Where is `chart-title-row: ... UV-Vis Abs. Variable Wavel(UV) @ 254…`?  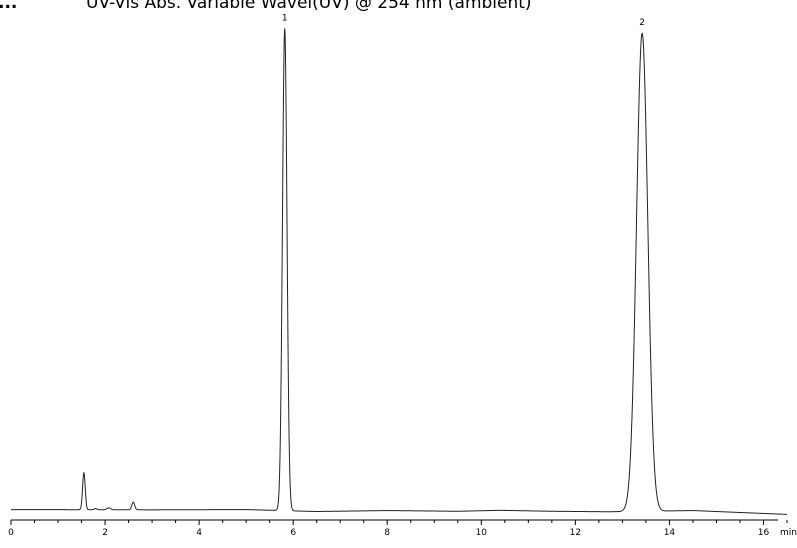 chart-title-row: ... UV-Vis Abs. Variable Wavel(UV) @ 254… is located at coordinates (398, 9).